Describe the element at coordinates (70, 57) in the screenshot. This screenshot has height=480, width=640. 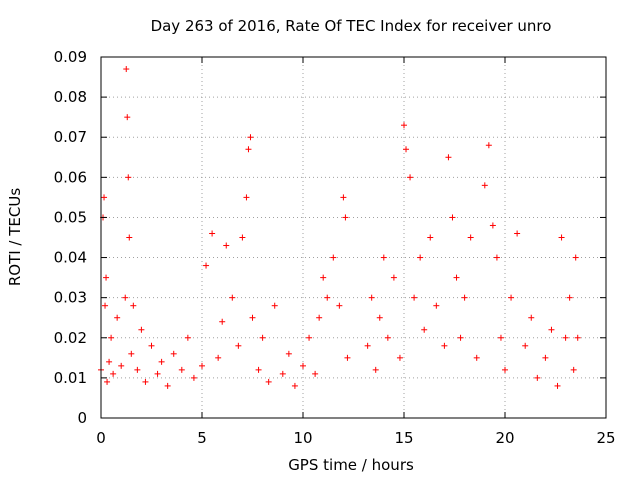
I see `y-tick-label: 0.09` at that location.